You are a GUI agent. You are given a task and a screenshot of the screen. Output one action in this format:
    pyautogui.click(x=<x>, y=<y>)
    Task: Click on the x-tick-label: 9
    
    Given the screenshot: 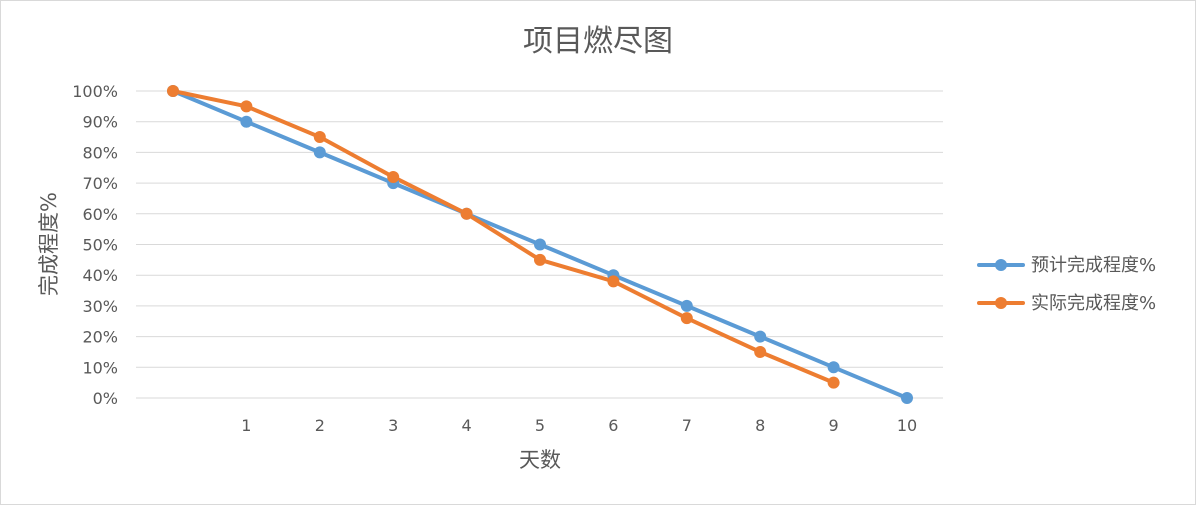 What is the action you would take?
    pyautogui.click(x=834, y=425)
    